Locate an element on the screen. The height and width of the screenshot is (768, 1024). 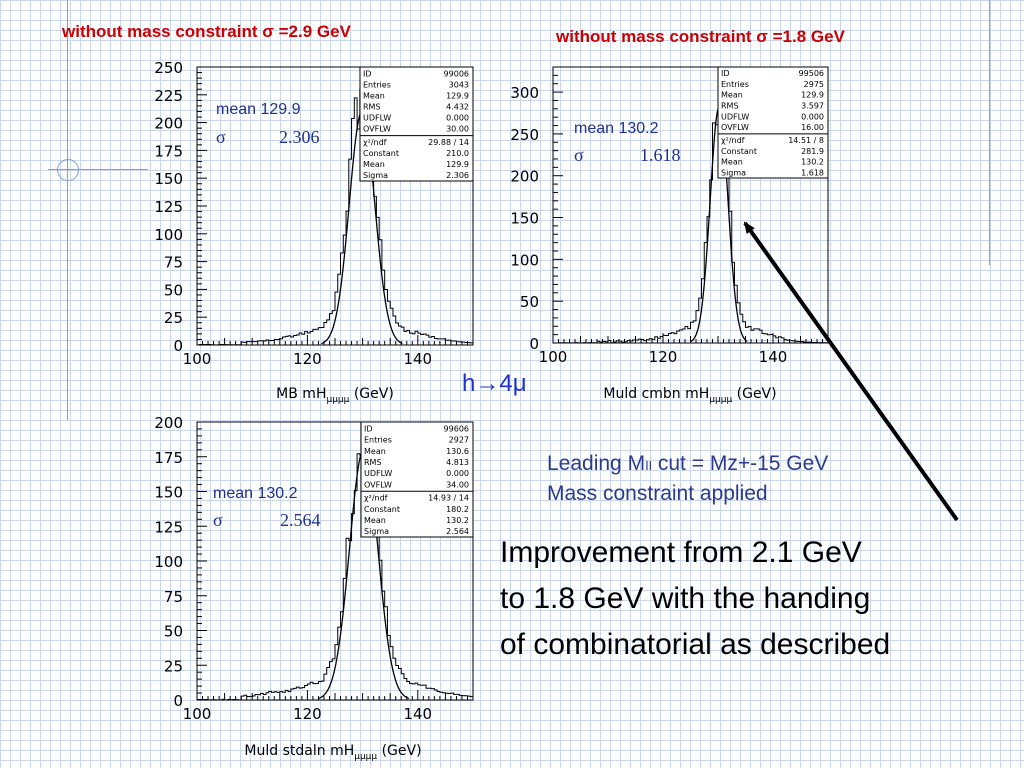
conclusion-line-1: Improvement from 2.1 GeV is located at coordinates (681, 552).